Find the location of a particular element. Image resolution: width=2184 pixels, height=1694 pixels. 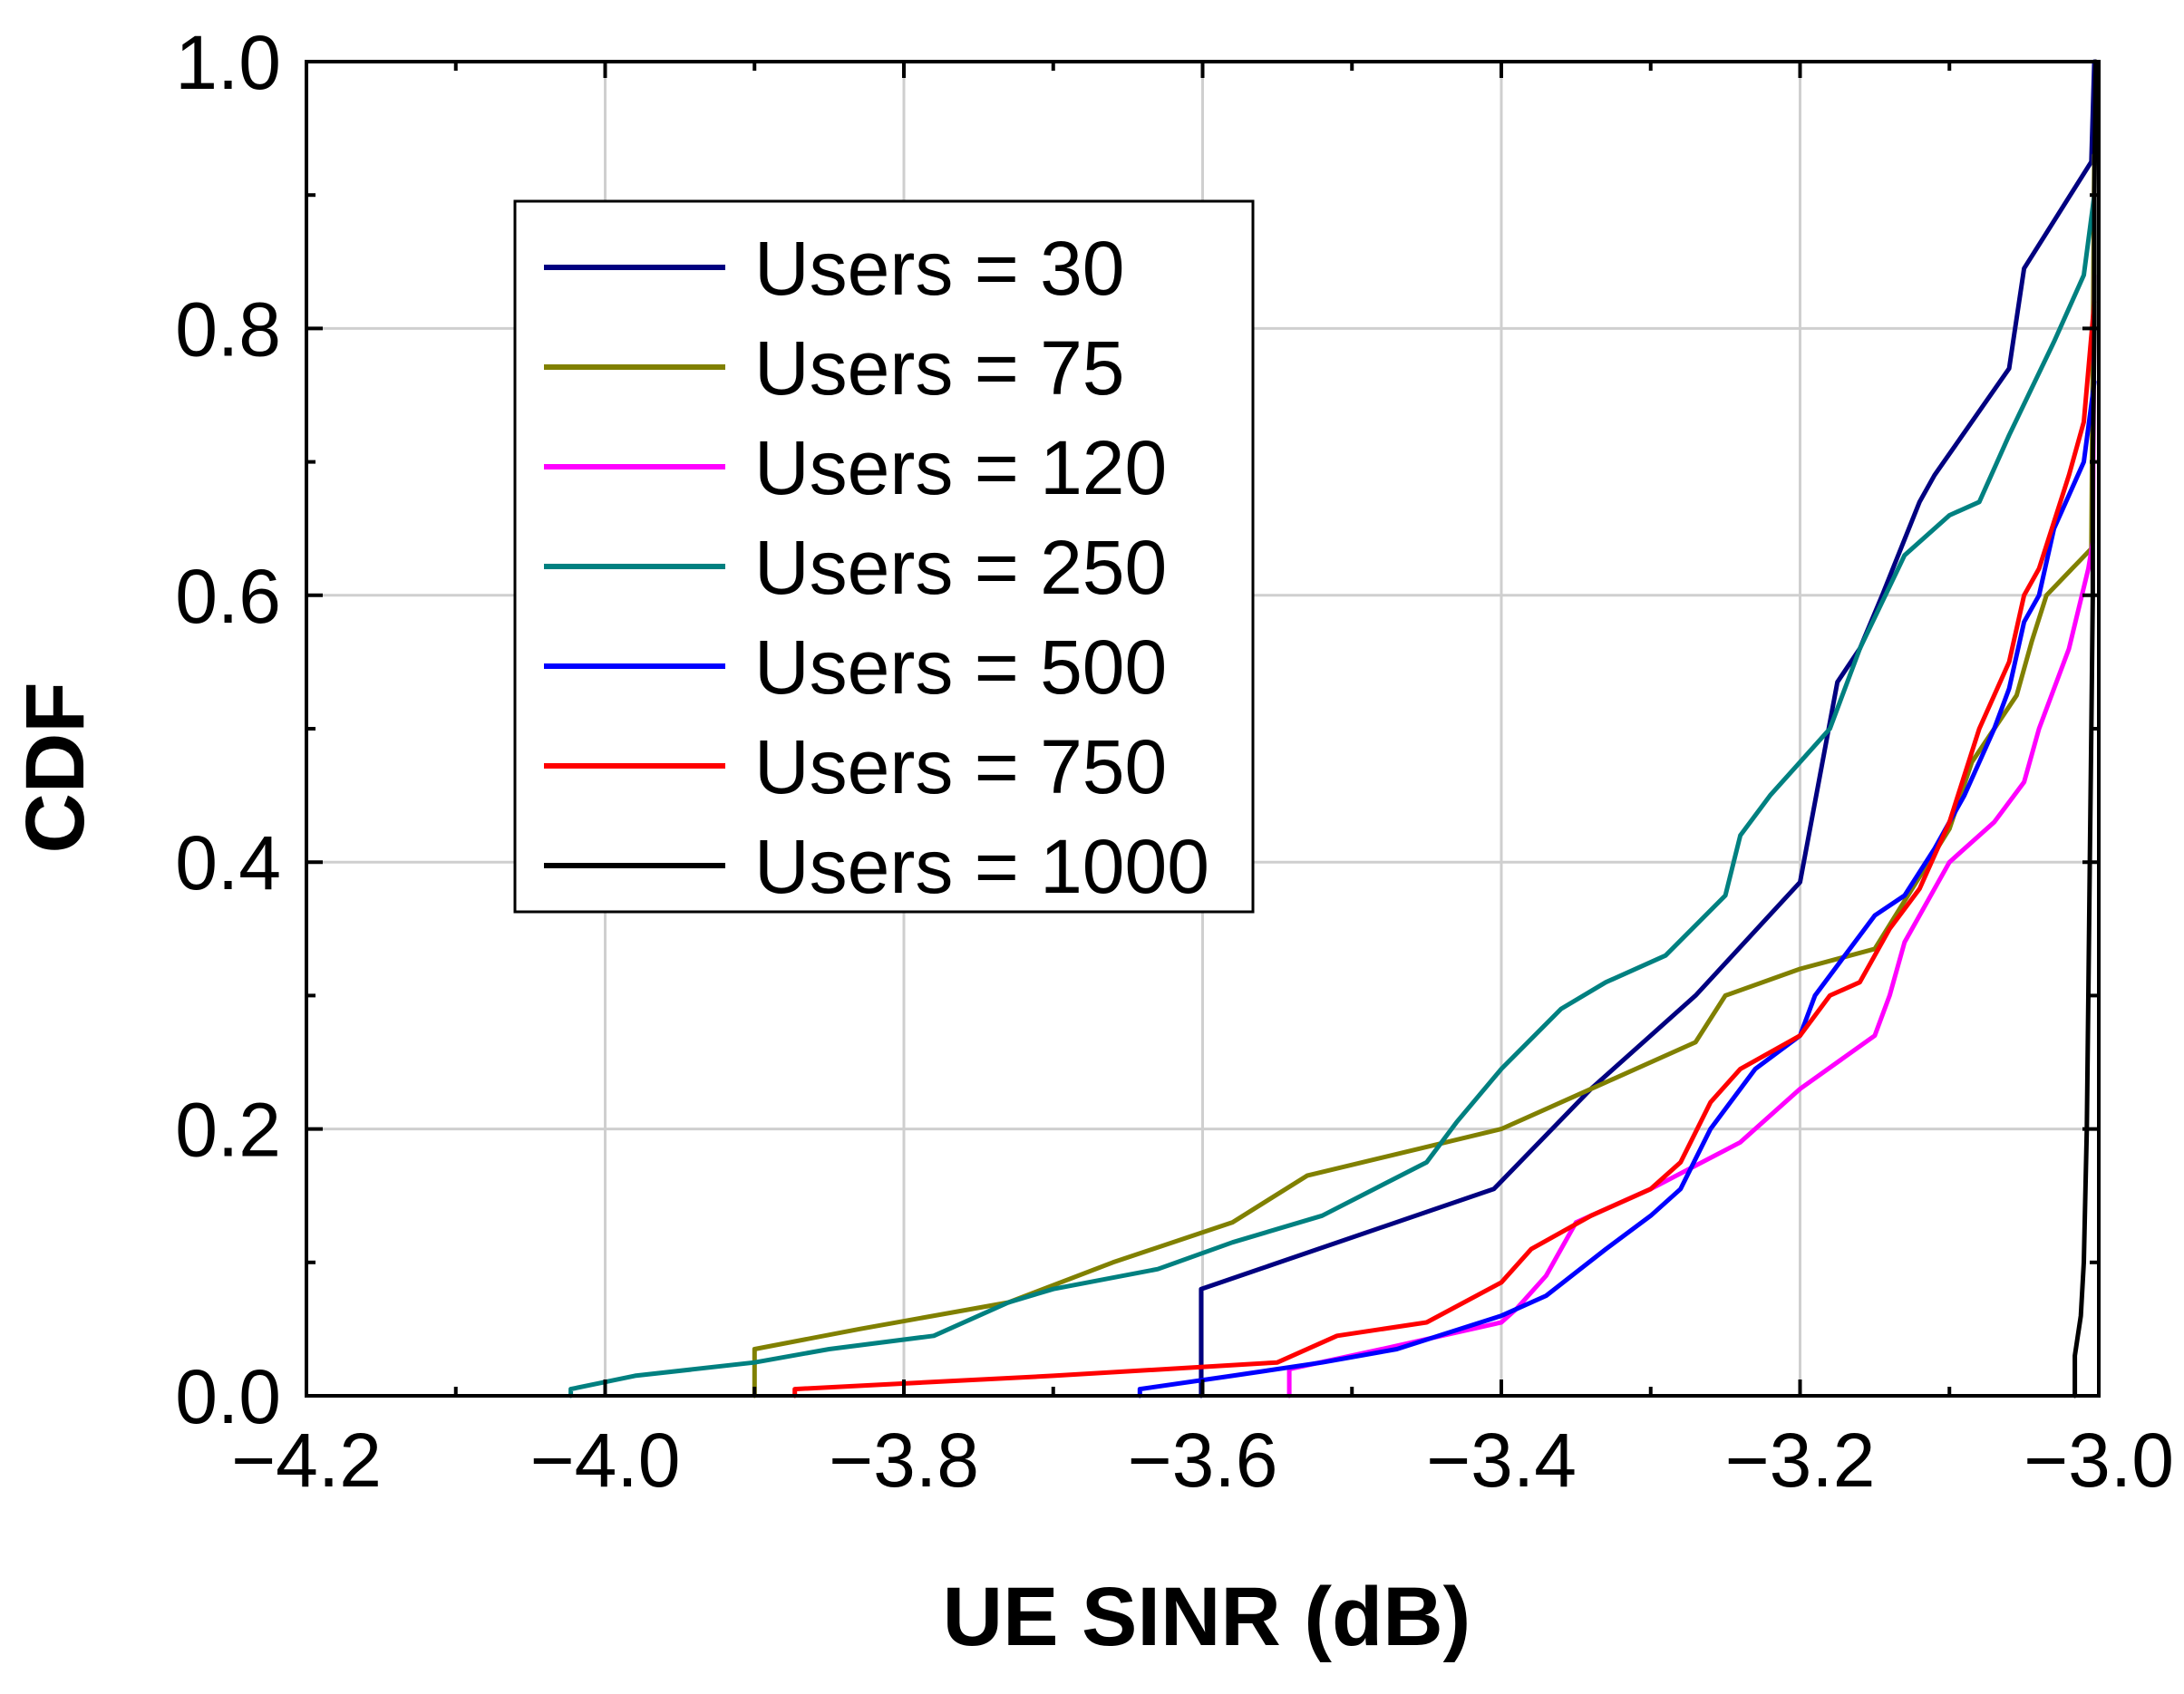

x-tick-label: −4.2 is located at coordinates (306, 1460).